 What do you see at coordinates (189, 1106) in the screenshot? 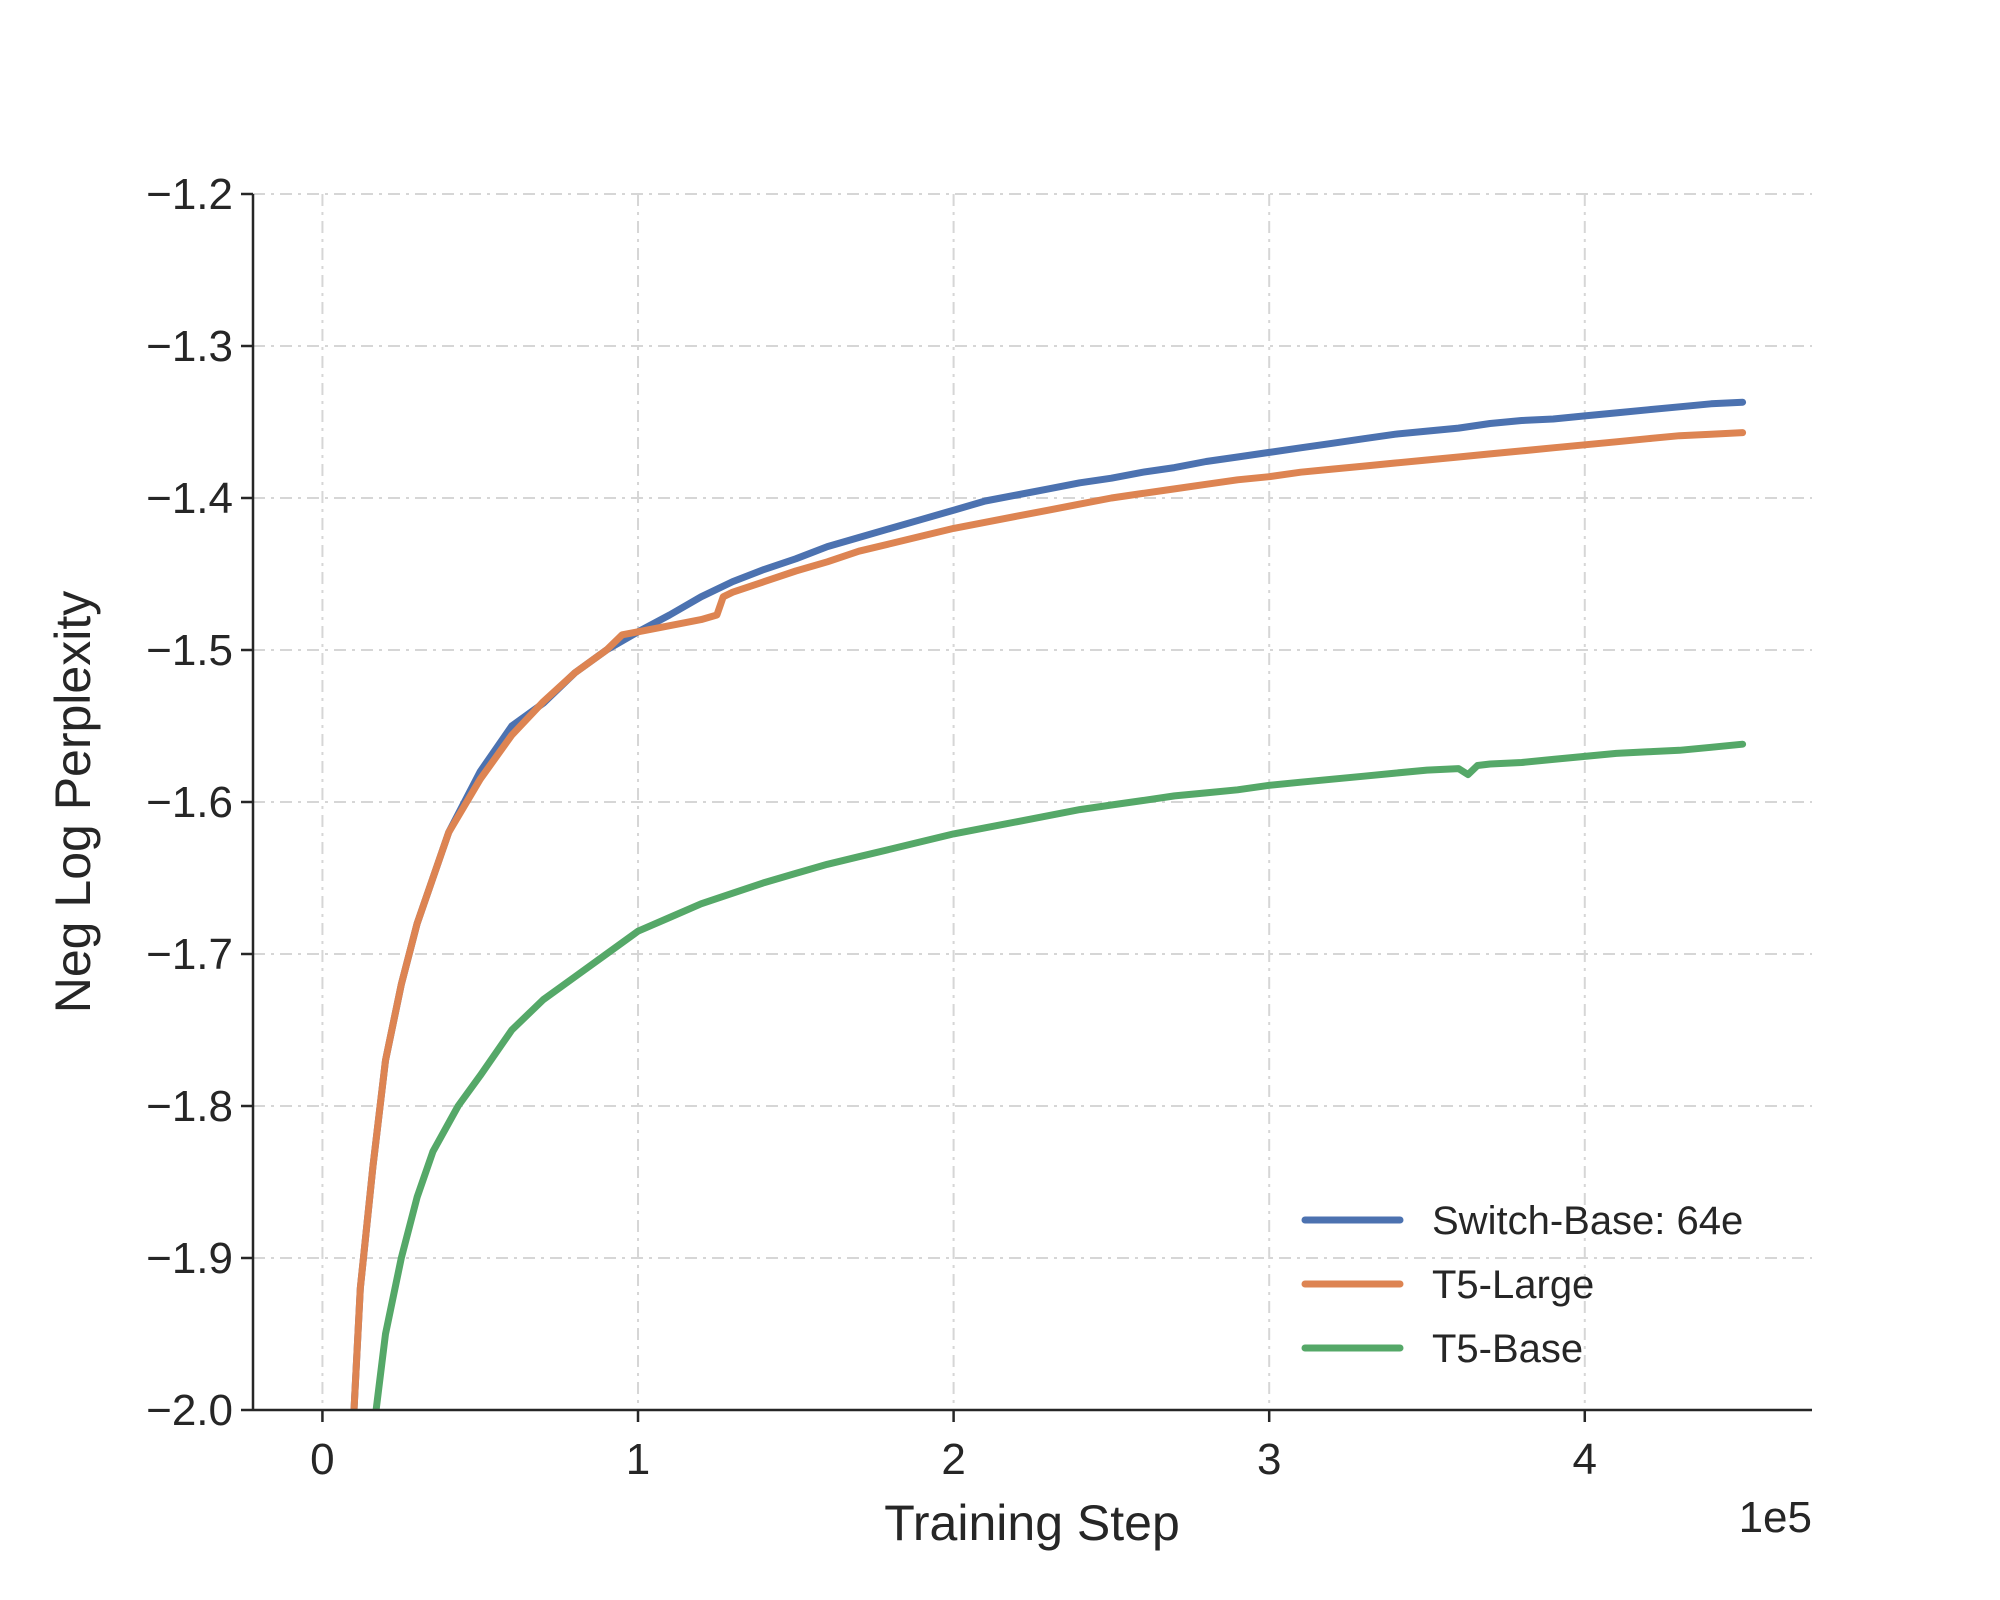
I see `y-tick-label: −1.8` at bounding box center [189, 1106].